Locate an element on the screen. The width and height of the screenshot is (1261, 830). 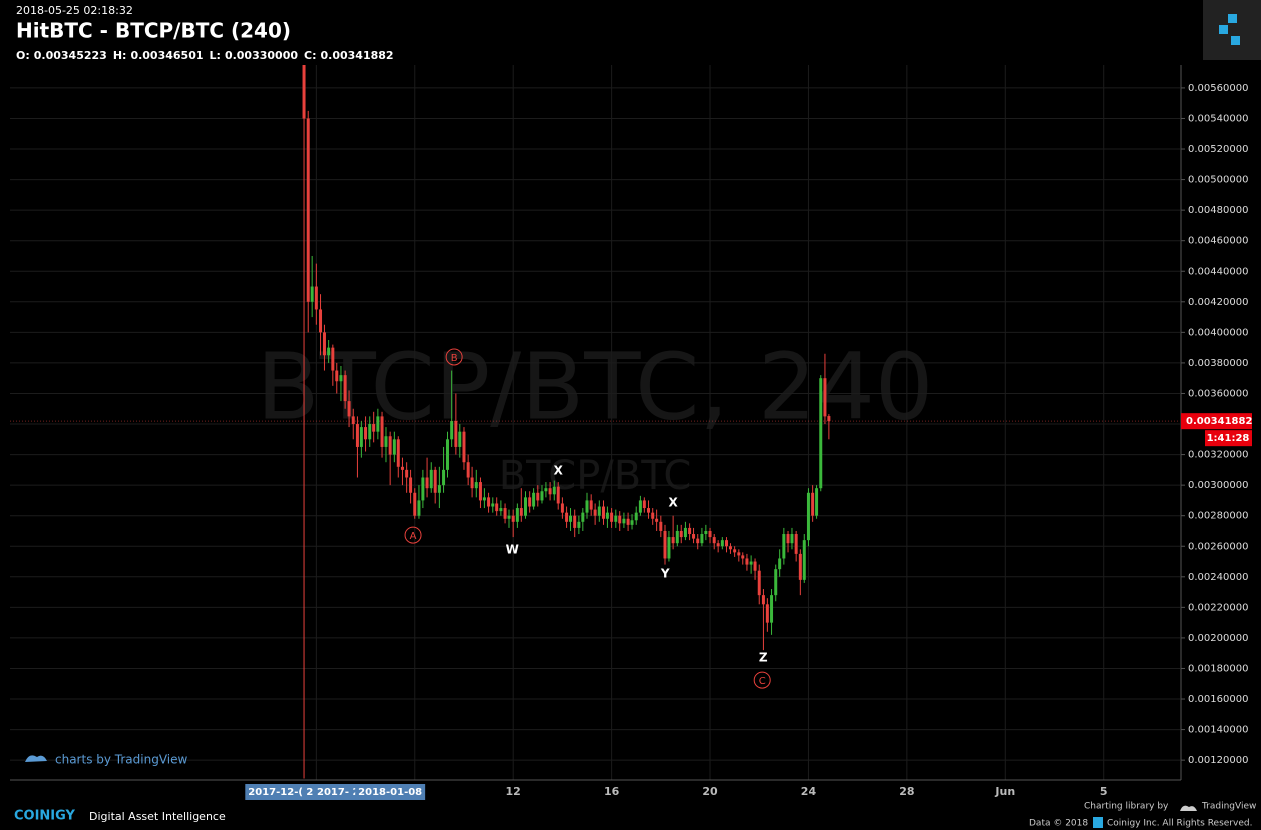
x-tick-label: 28 is located at coordinates (906, 791).